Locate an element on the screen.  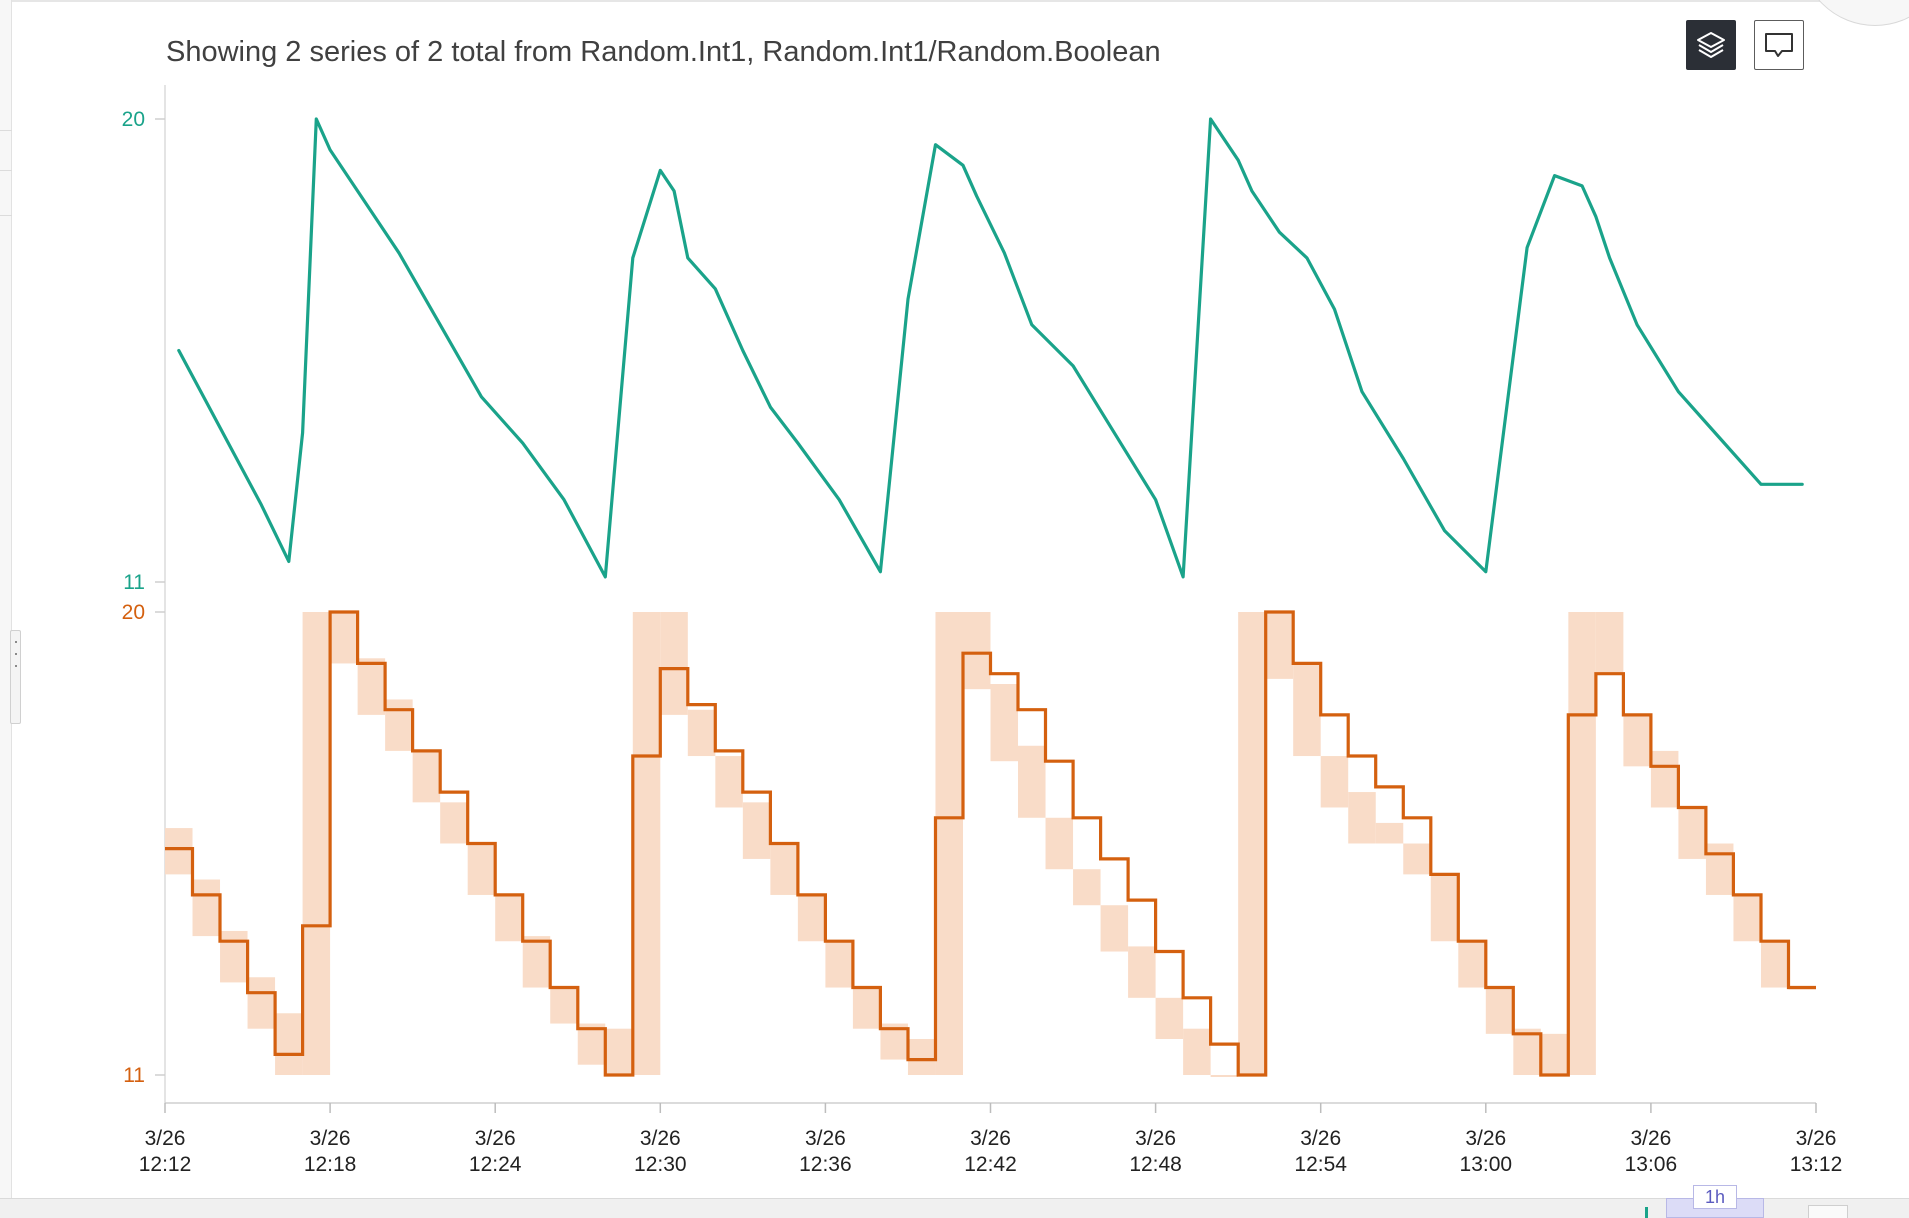
x-tick-label-time: 12:24 is located at coordinates (495, 1164).